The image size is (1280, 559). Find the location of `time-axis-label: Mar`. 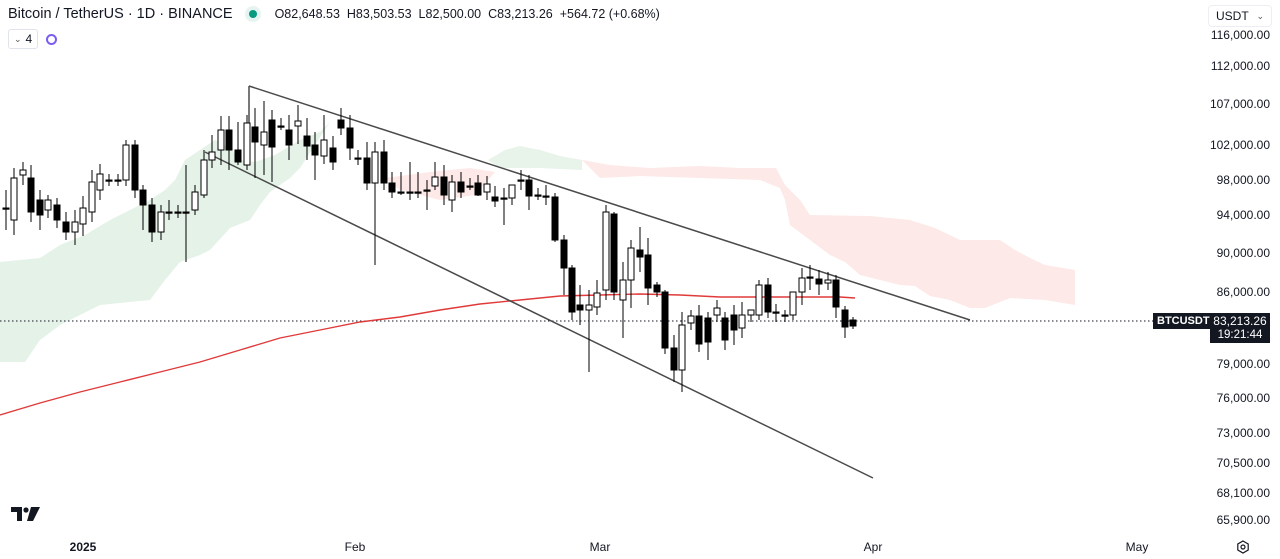

time-axis-label: Mar is located at coordinates (600, 547).